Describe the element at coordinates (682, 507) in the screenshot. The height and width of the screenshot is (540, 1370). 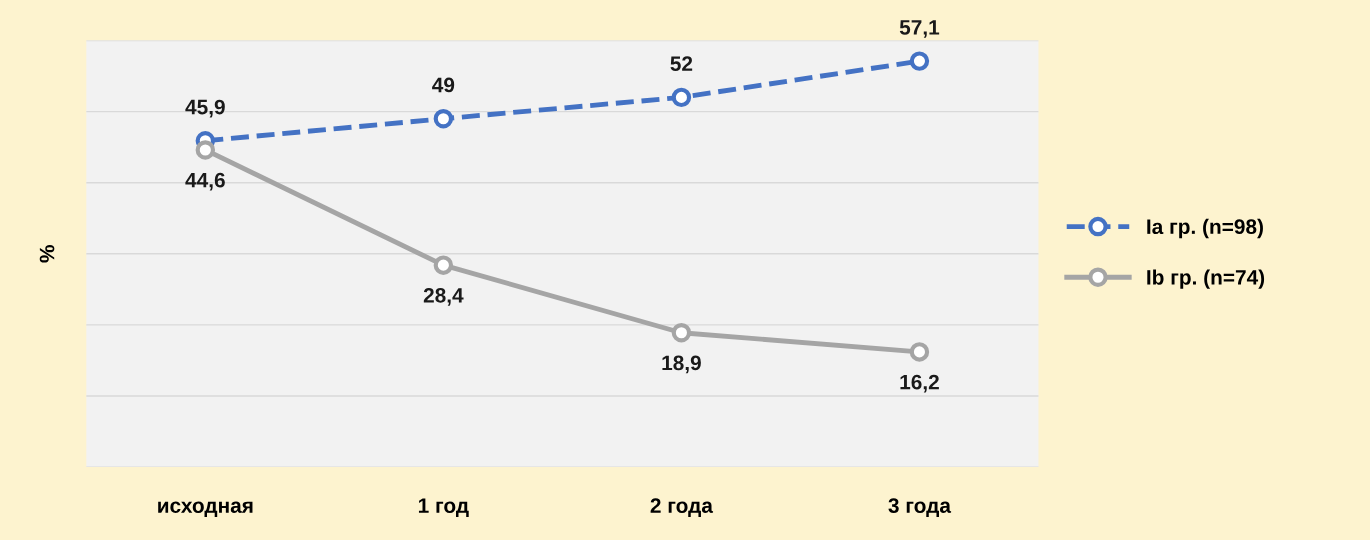
I see `x-tick-label: 2 года` at that location.